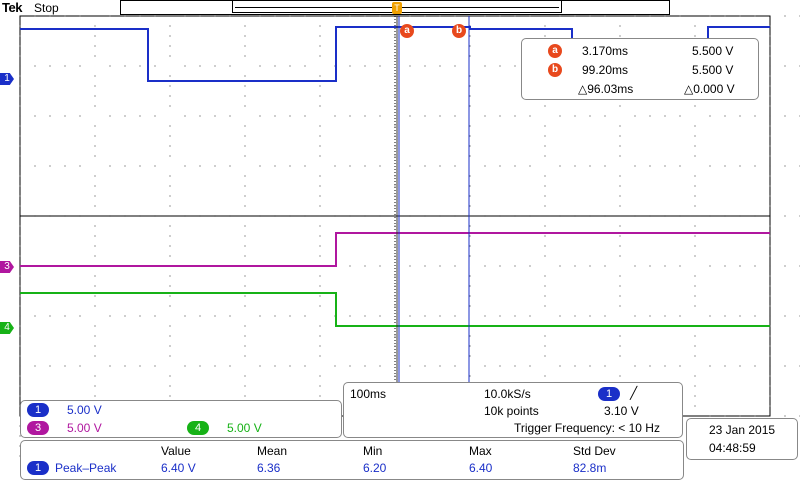 This screenshot has height=480, width=800. I want to click on measure-row-ch1-badge: 1, so click(38, 468).